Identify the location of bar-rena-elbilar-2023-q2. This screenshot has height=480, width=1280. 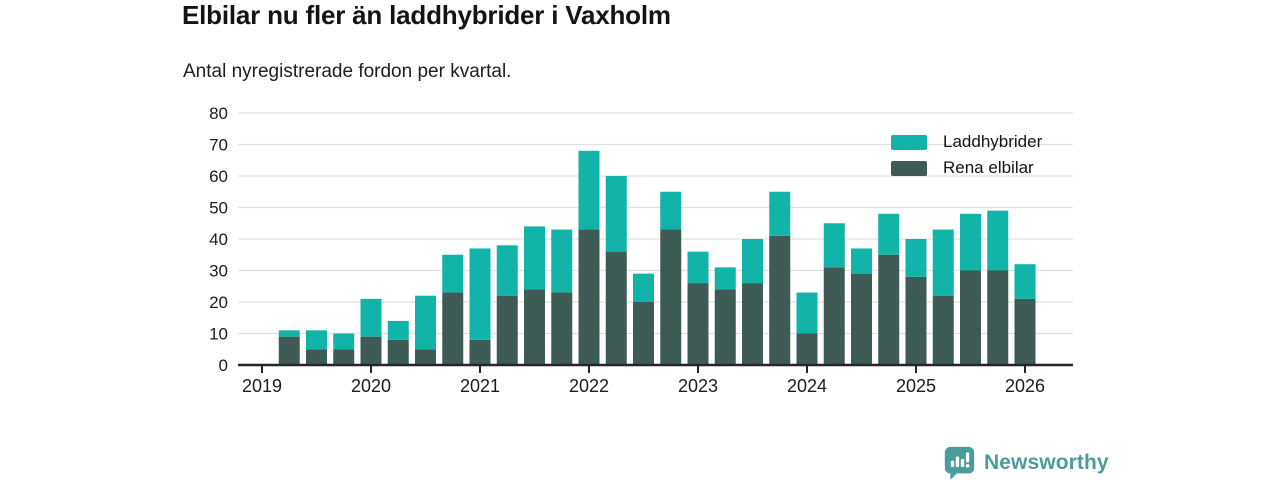
(725, 327).